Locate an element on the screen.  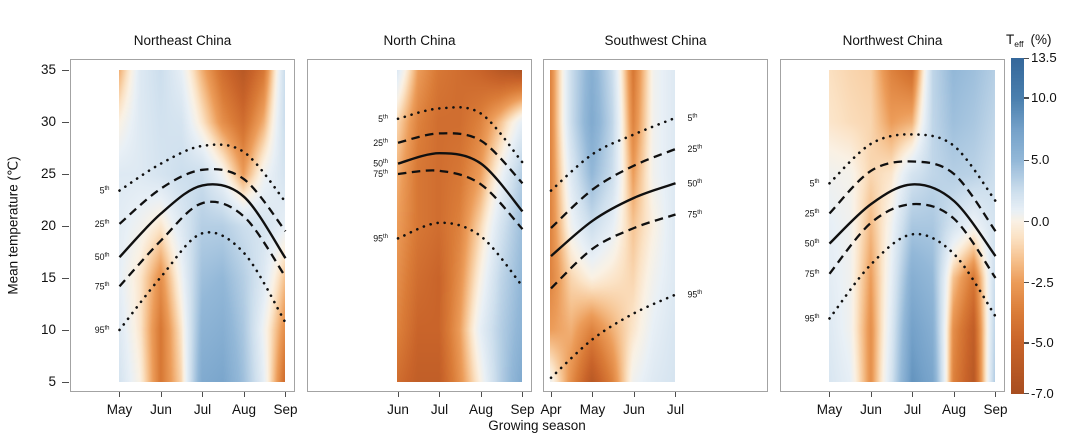
y-tick-label: 5 is located at coordinates (52, 381).